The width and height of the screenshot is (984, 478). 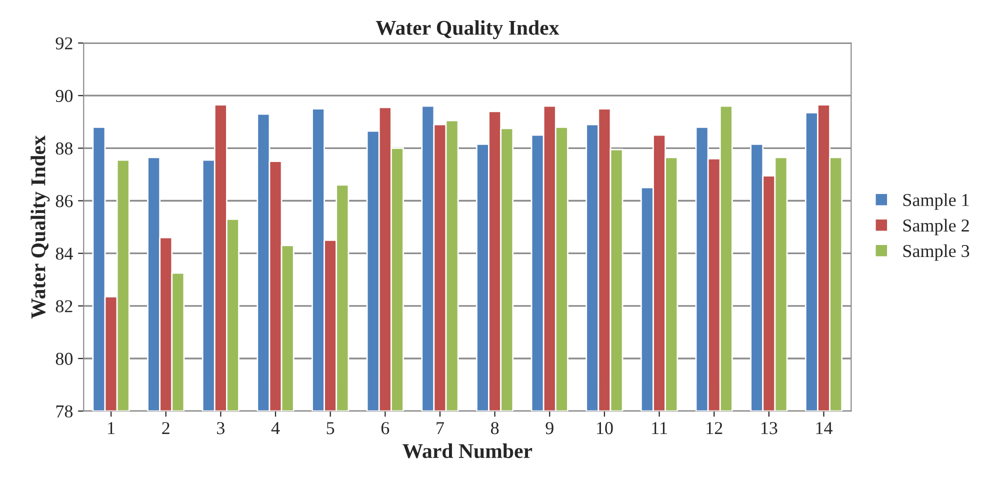 I want to click on x-tick-label: 5, so click(x=330, y=428).